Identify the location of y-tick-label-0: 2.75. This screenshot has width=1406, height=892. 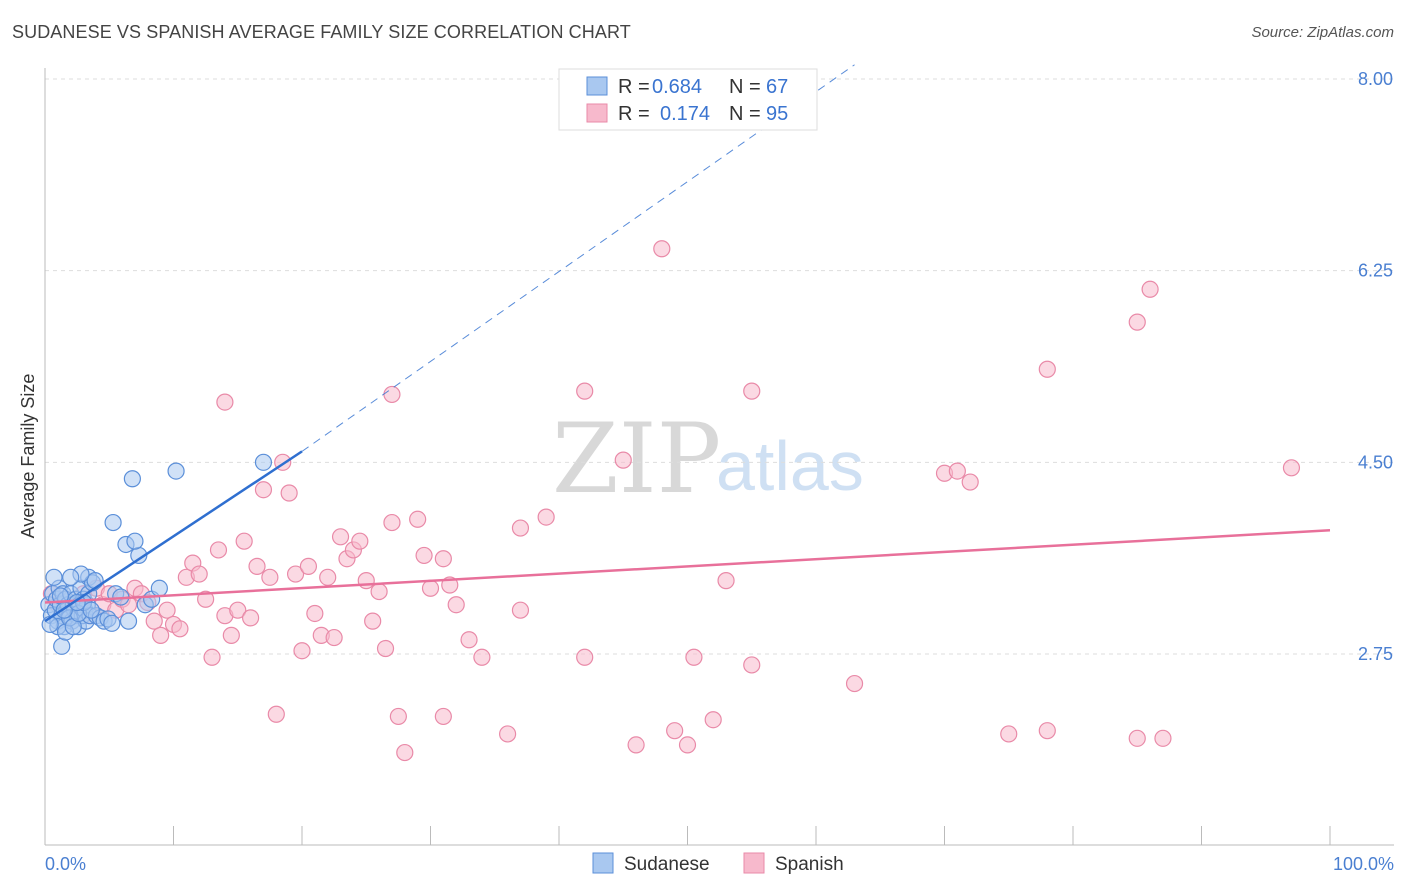
(1375, 654).